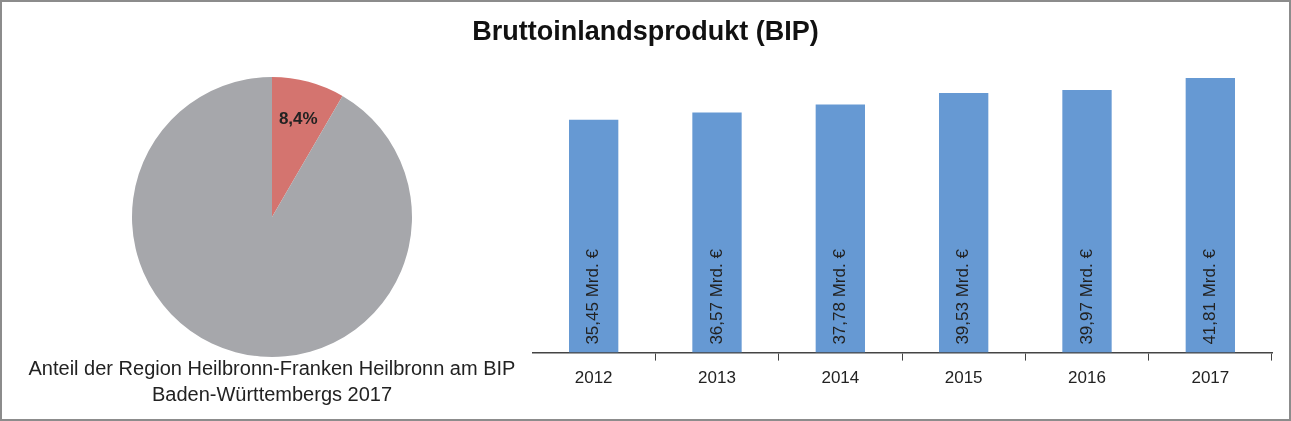 Image resolution: width=1291 pixels, height=421 pixels. What do you see at coordinates (1210, 296) in the screenshot?
I see `data-label: 41,81 Mrd. €` at bounding box center [1210, 296].